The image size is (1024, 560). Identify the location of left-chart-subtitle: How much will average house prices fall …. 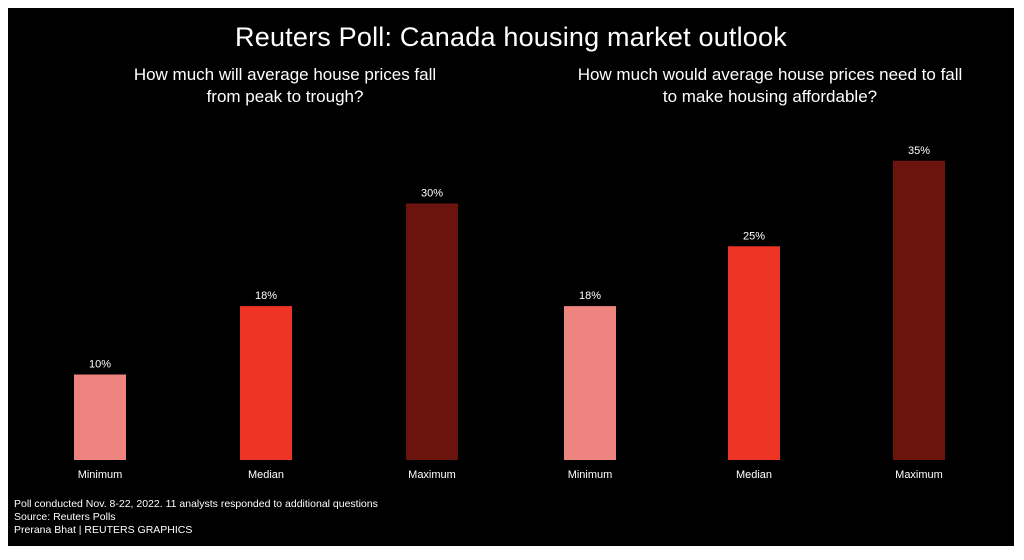
(285, 85).